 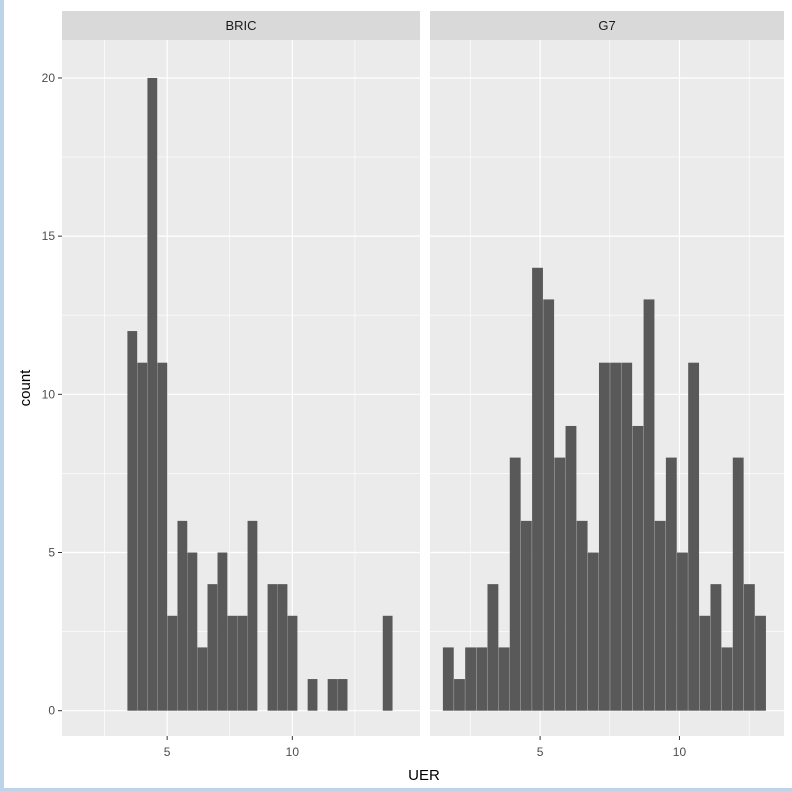 What do you see at coordinates (49, 394) in the screenshot?
I see `y-tick-label: 10` at bounding box center [49, 394].